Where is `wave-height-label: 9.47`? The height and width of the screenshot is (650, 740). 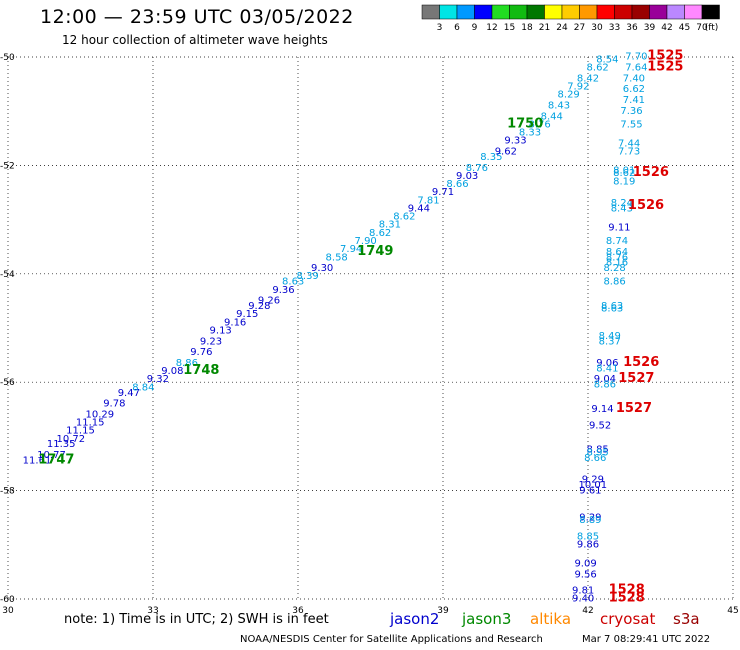 wave-height-label: 9.47 is located at coordinates (129, 393).